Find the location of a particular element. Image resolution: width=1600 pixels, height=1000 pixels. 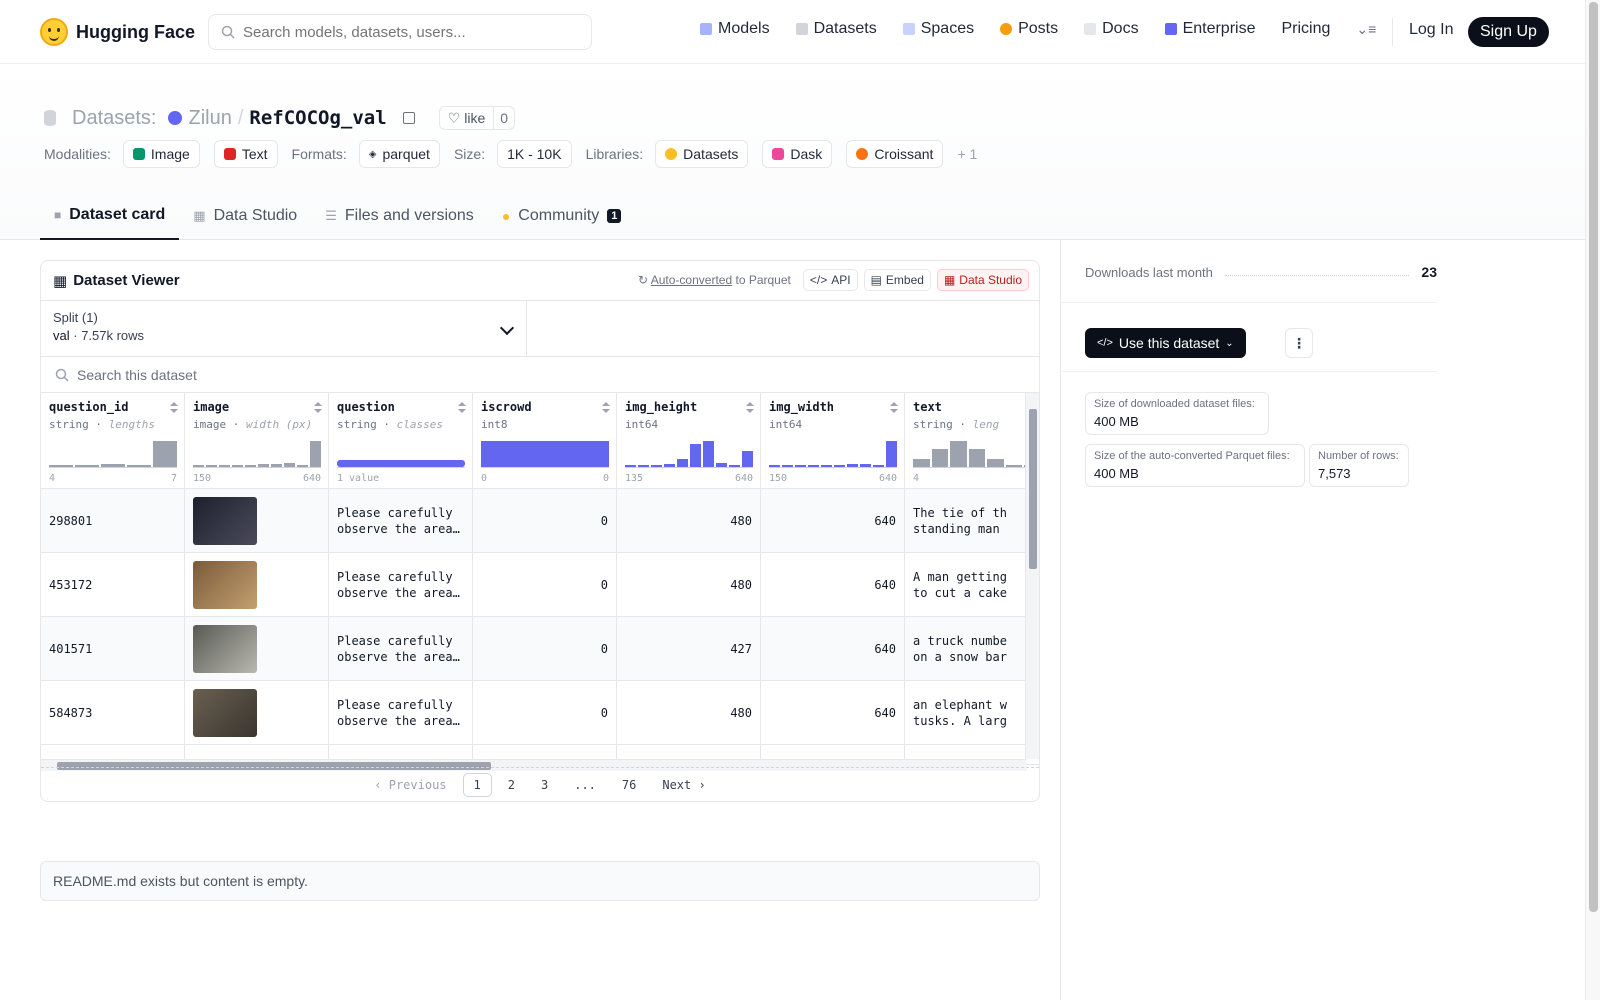

tag-dask: Dask is located at coordinates (797, 154).